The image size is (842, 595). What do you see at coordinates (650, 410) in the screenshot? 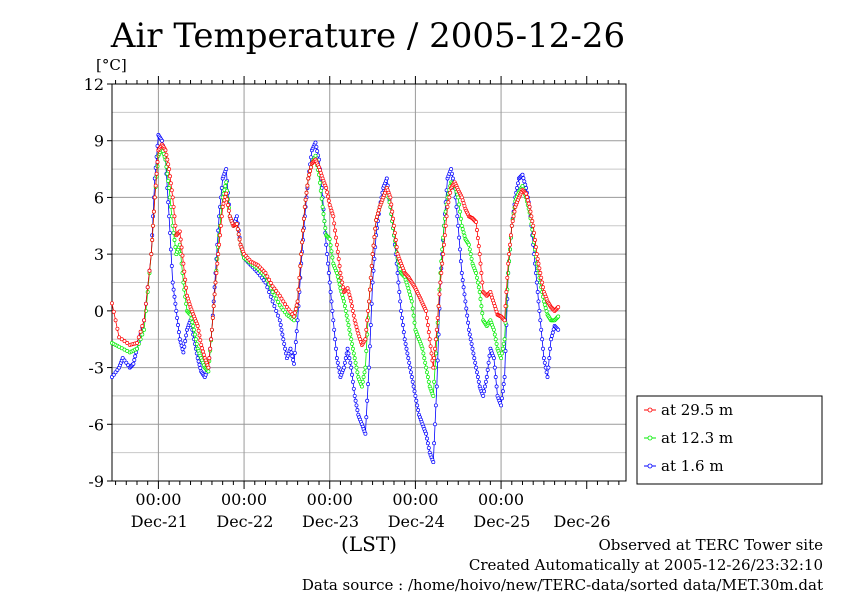
I see `legend-swatch-marker` at bounding box center [650, 410].